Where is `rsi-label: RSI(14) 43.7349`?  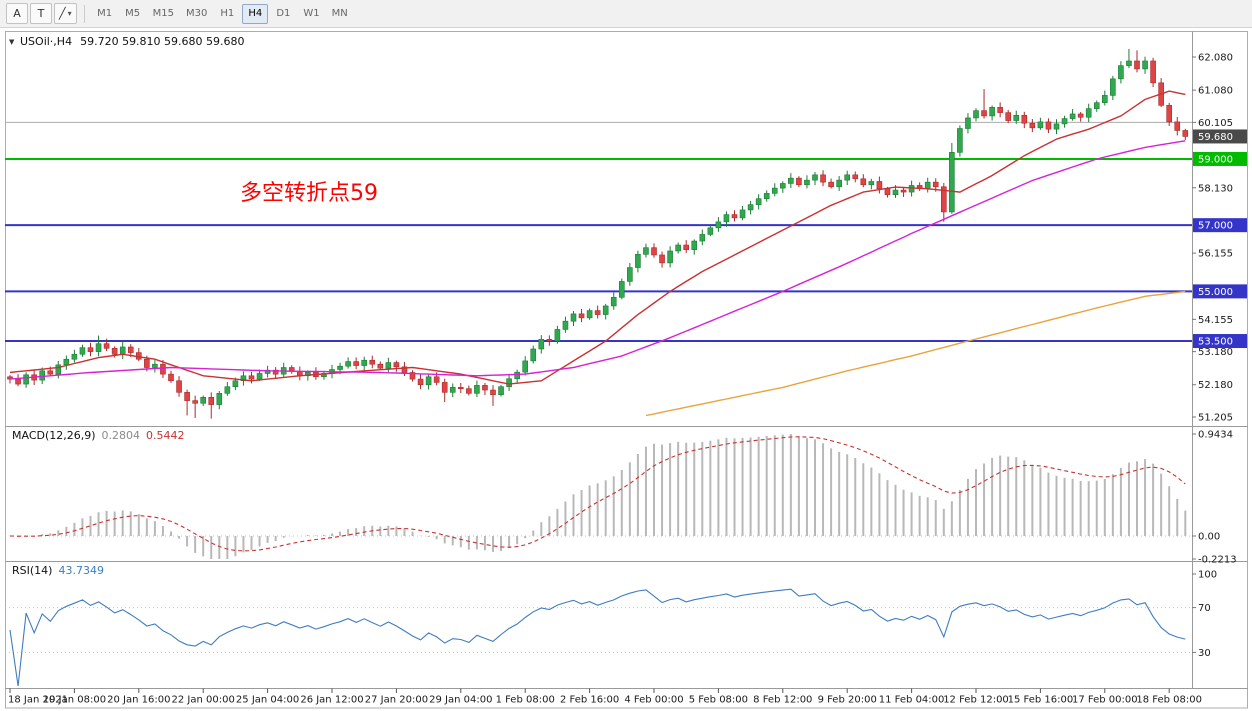 rsi-label: RSI(14) 43.7349 is located at coordinates (58, 570).